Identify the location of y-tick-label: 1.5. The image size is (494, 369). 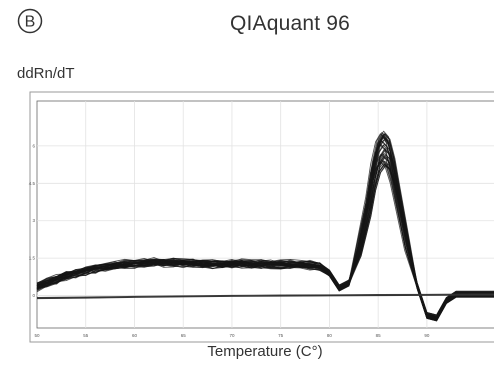
(32, 258).